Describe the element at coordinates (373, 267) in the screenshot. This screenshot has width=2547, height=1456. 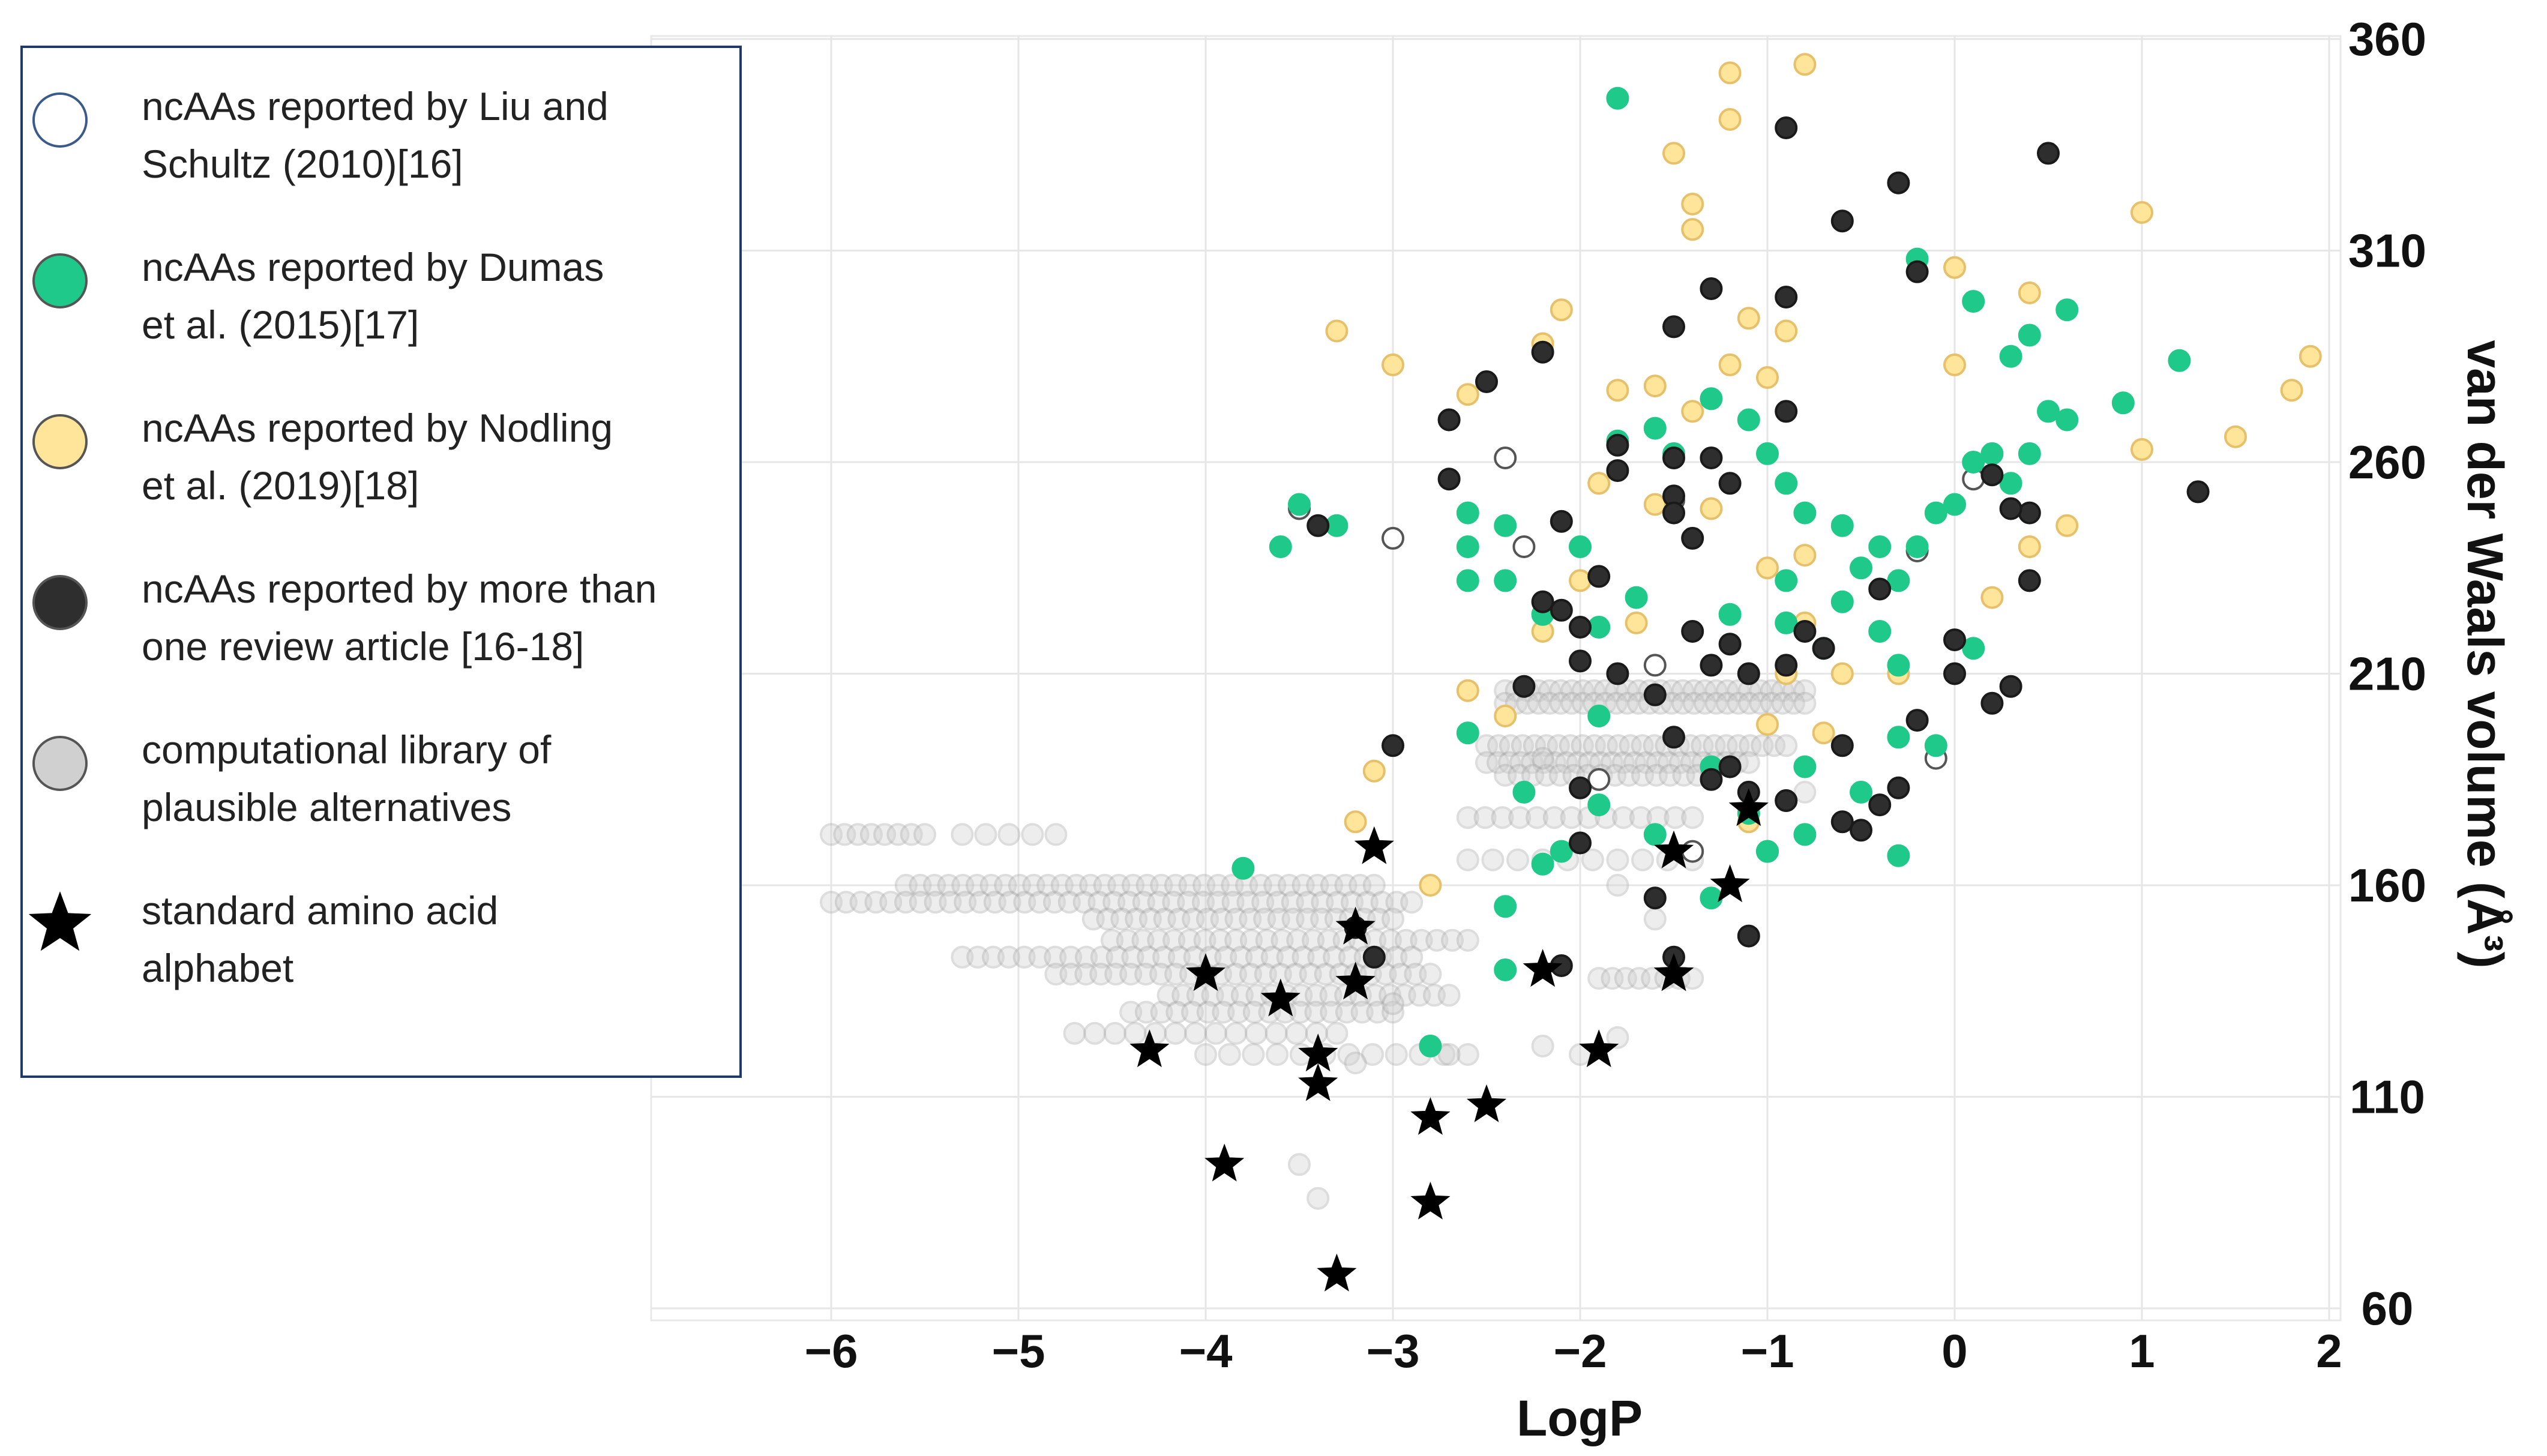
I see `legend-label: ncAAs reported by Dumas` at that location.